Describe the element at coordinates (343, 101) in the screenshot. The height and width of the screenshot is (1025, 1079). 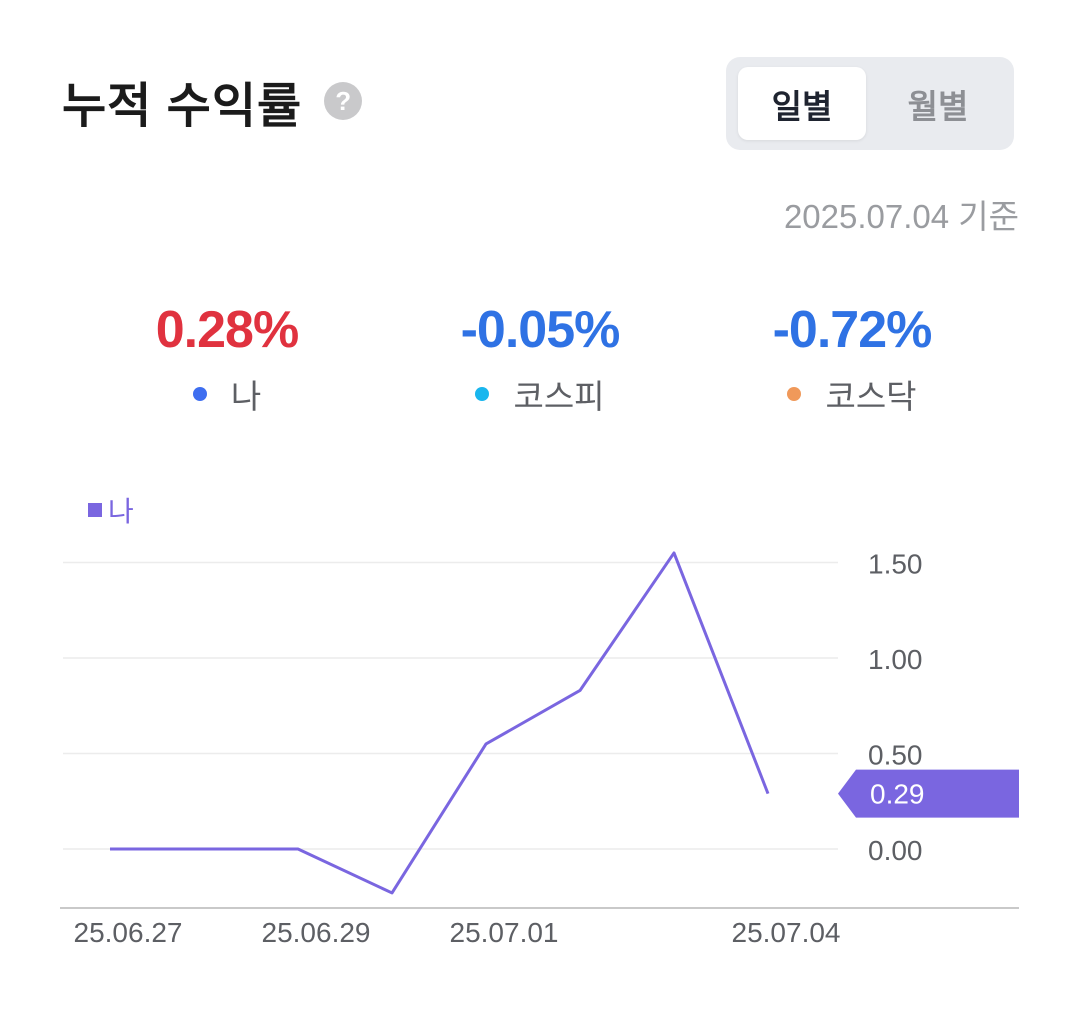
I see `question-circle-icon: ?` at that location.